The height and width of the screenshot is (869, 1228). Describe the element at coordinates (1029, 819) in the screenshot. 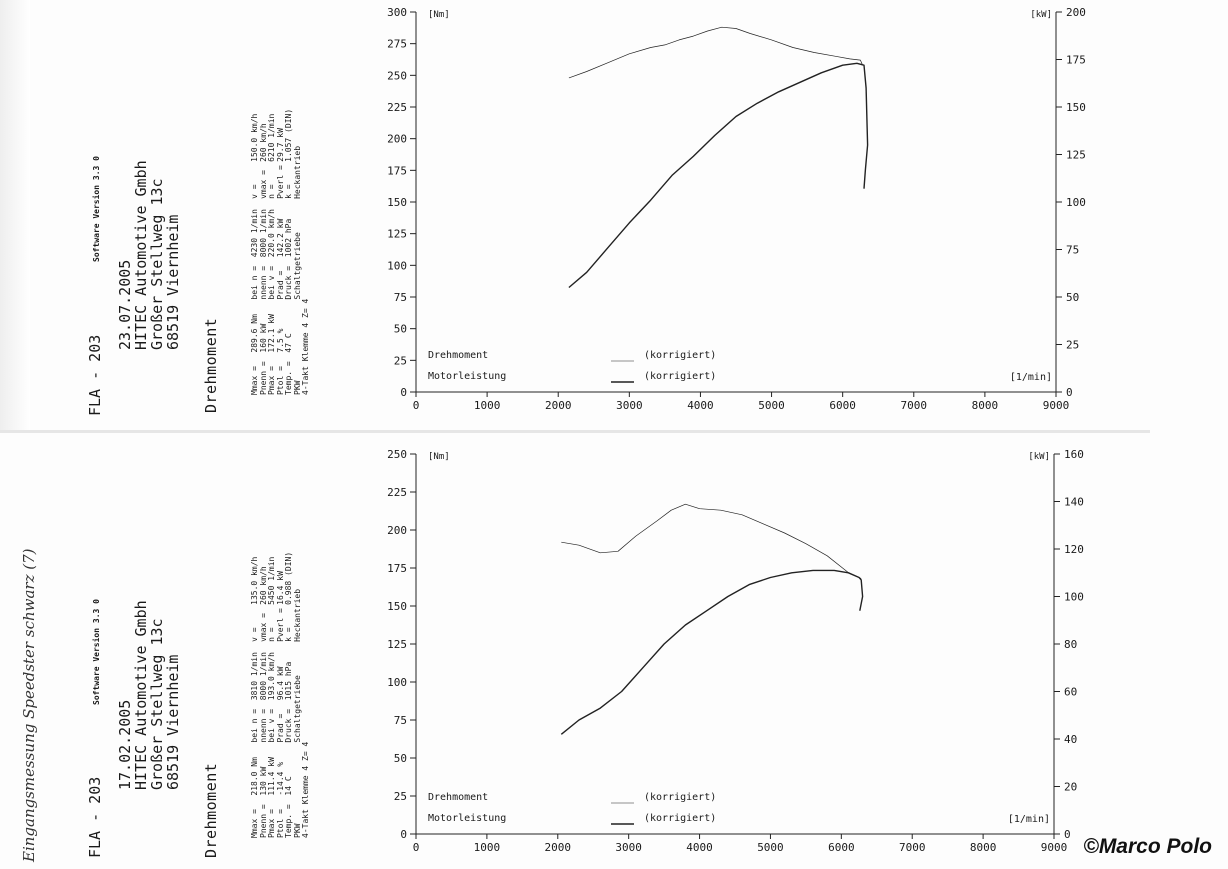

I see `x-axis-unit: [1/min]` at that location.